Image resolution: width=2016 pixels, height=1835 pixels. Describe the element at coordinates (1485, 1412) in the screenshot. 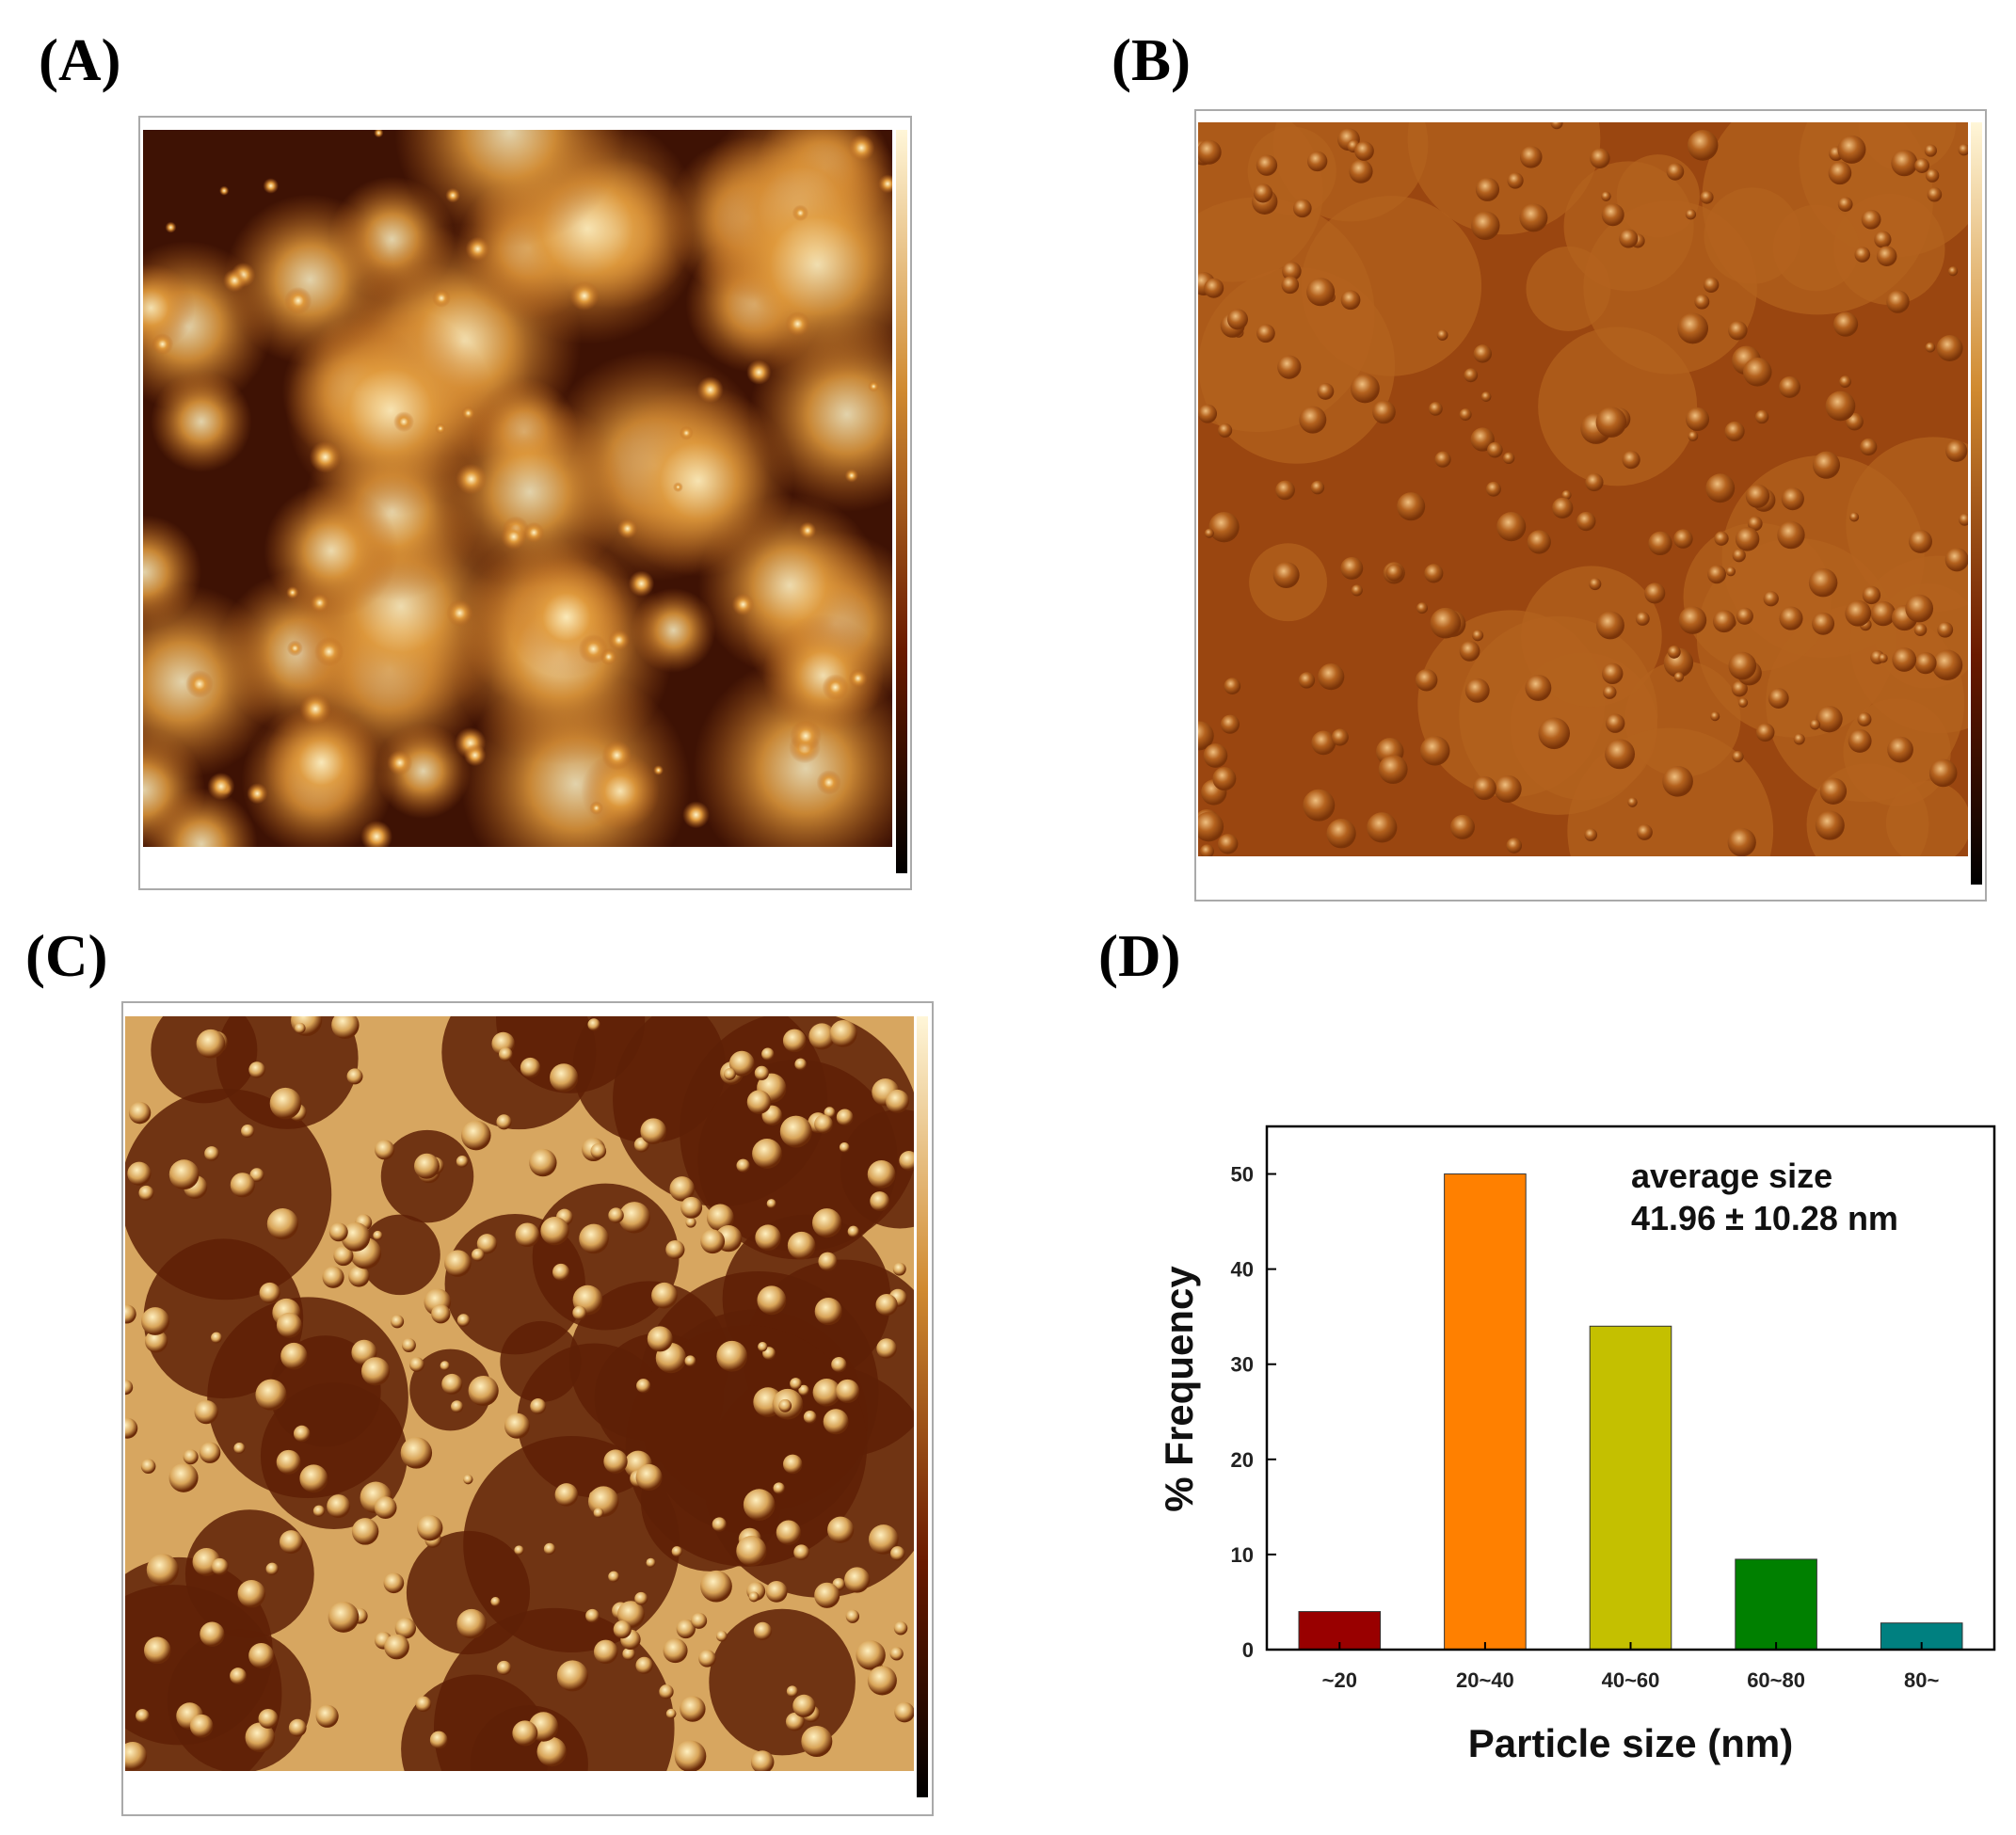

I see `bar` at that location.